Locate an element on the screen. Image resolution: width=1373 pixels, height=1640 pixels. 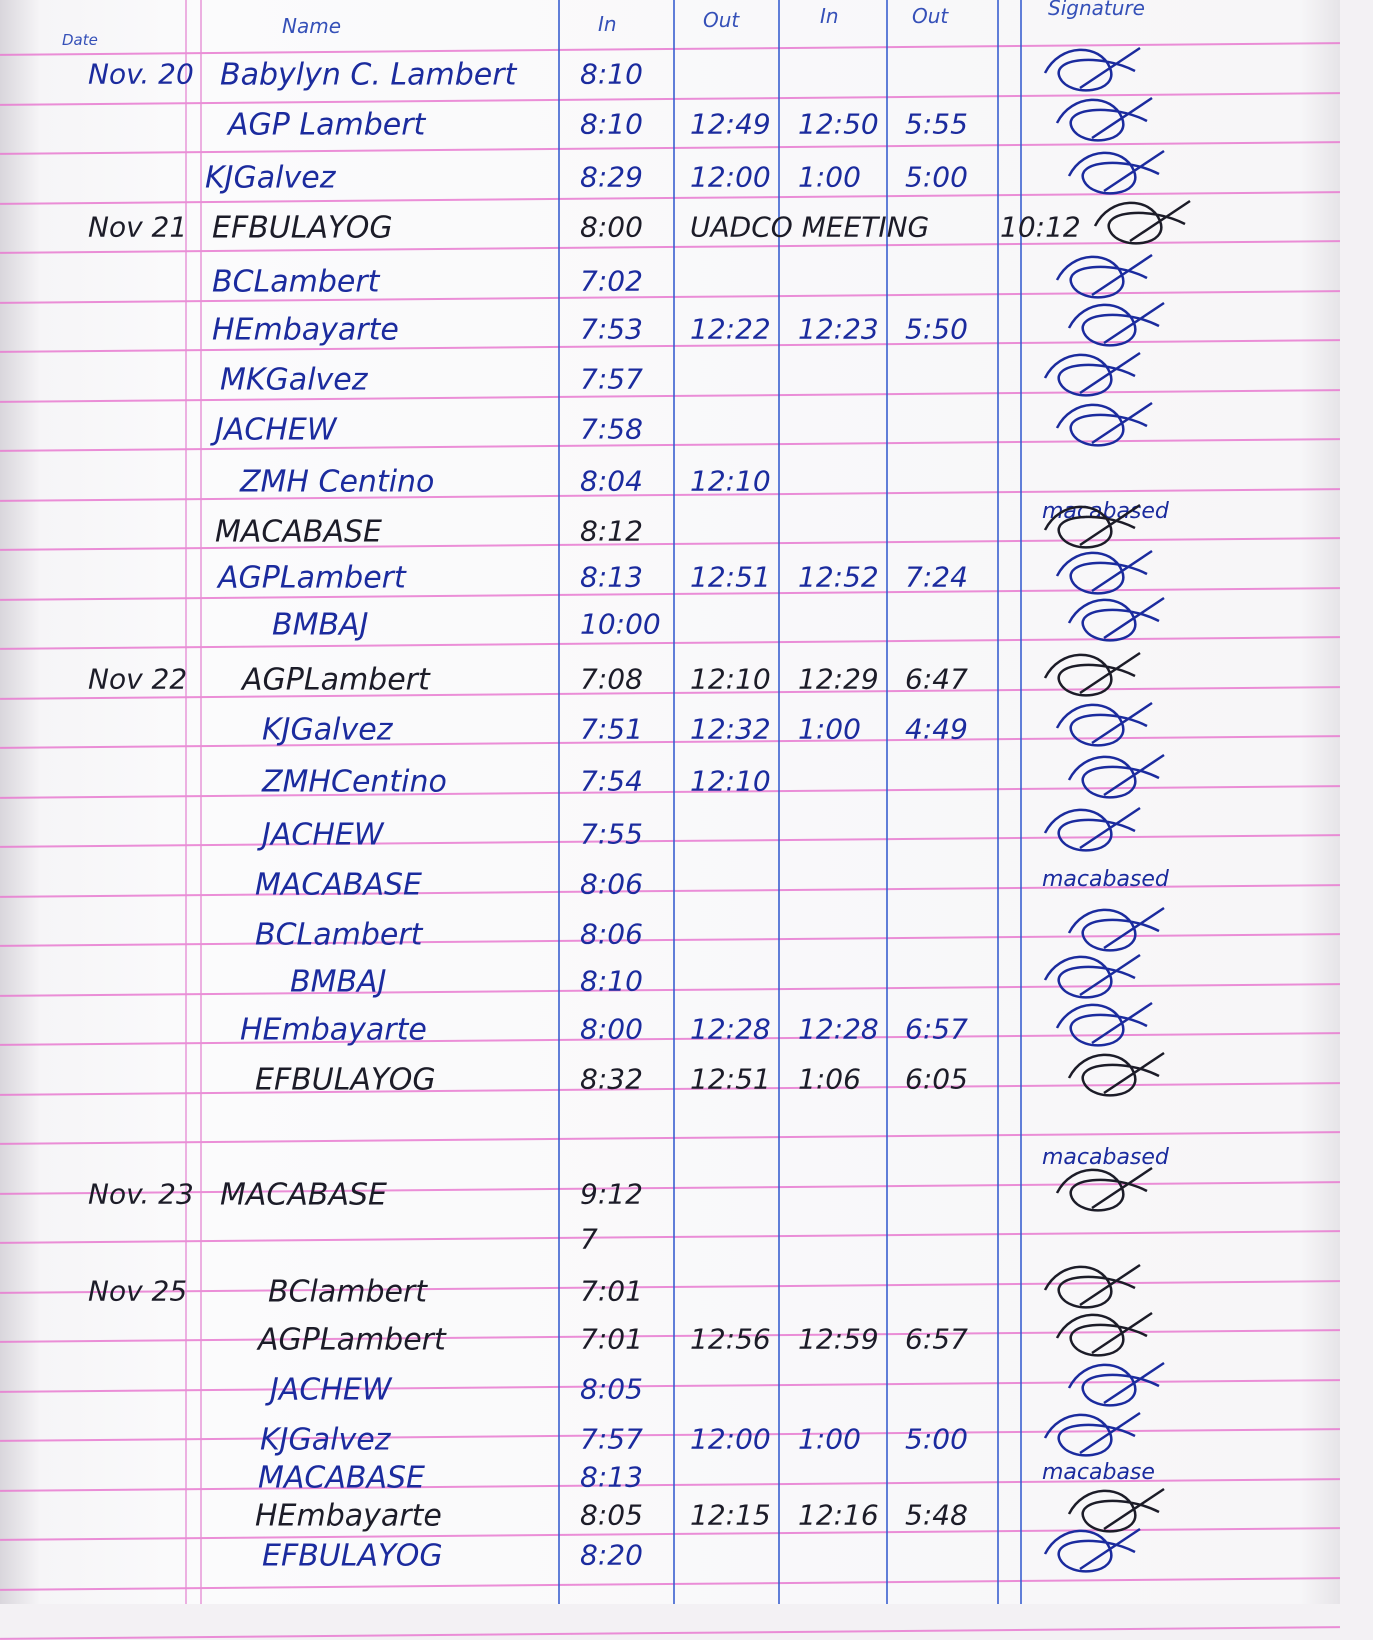
header-out-1: Out is located at coordinates (721, 20).